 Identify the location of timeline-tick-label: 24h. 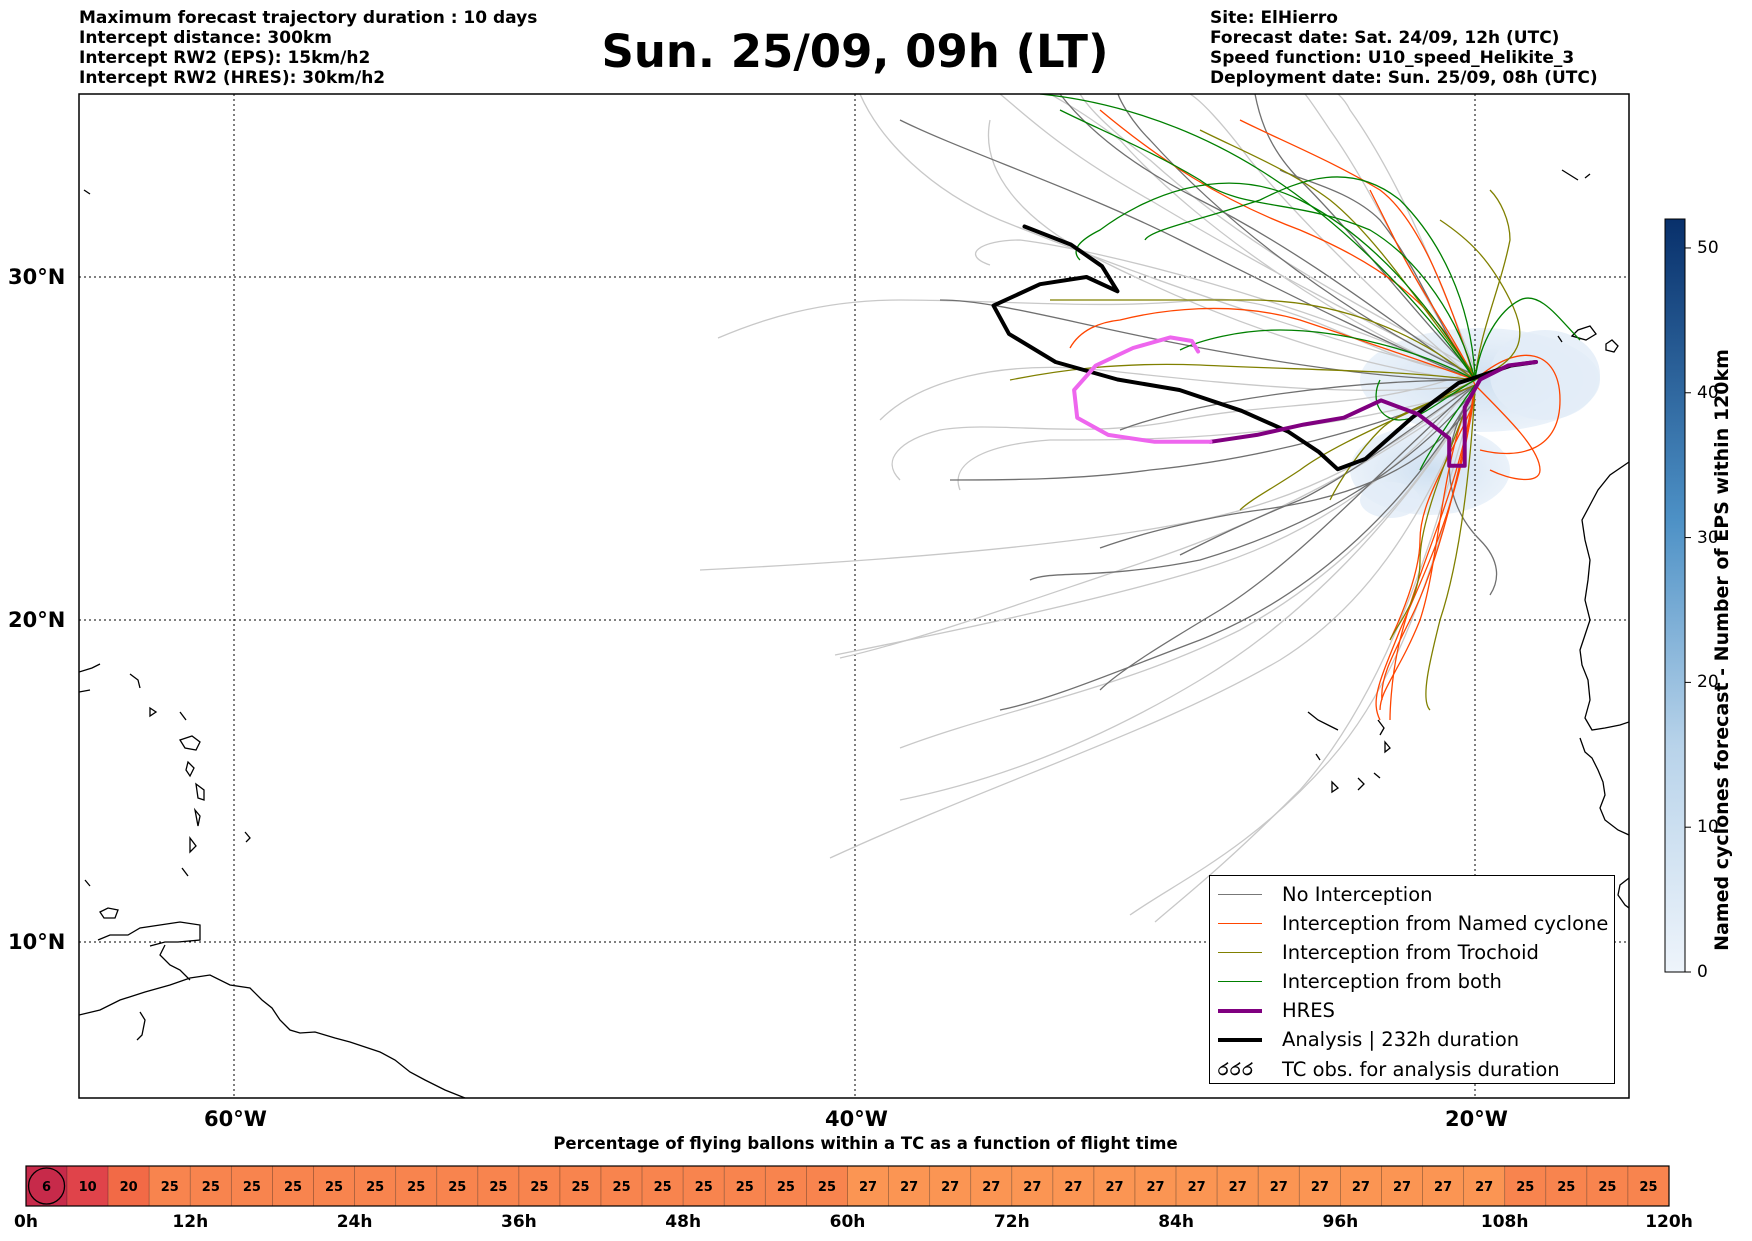
(354, 1222).